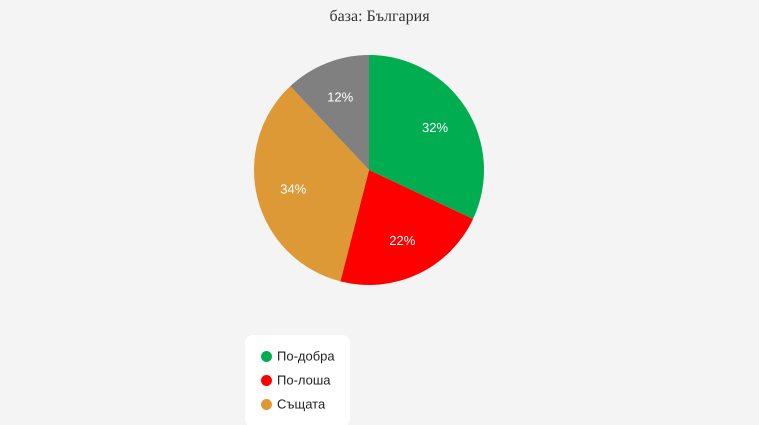 The height and width of the screenshot is (425, 759). What do you see at coordinates (340, 96) in the screenshot?
I see `data-label: 12%` at bounding box center [340, 96].